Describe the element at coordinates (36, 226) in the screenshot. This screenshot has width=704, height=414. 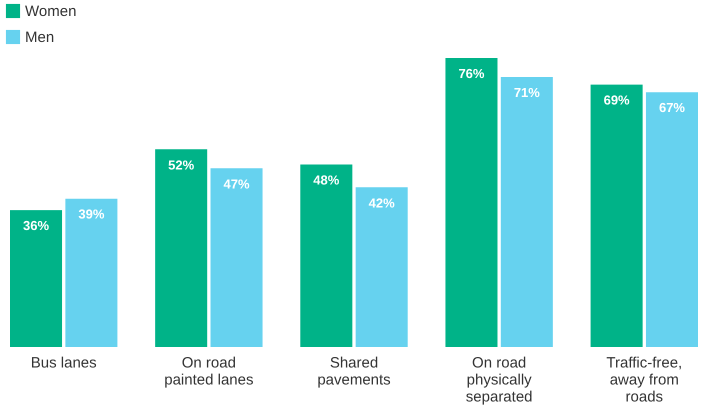
I see `data-label: 36%` at that location.